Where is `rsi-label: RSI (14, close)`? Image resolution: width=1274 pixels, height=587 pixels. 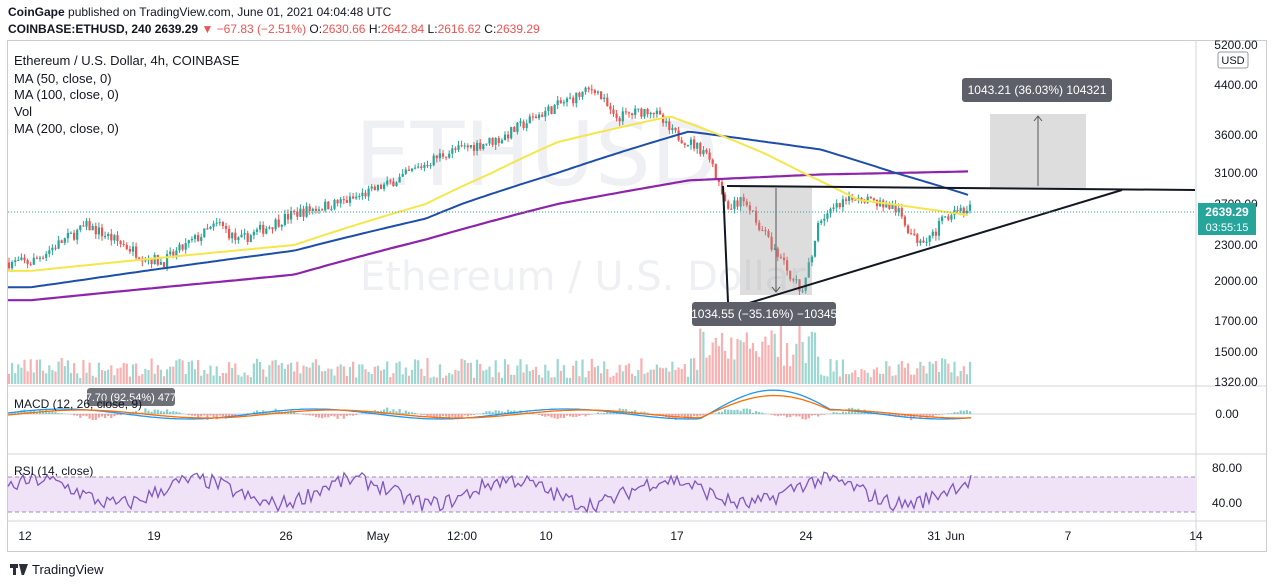 rsi-label: RSI (14, close) is located at coordinates (53, 471).